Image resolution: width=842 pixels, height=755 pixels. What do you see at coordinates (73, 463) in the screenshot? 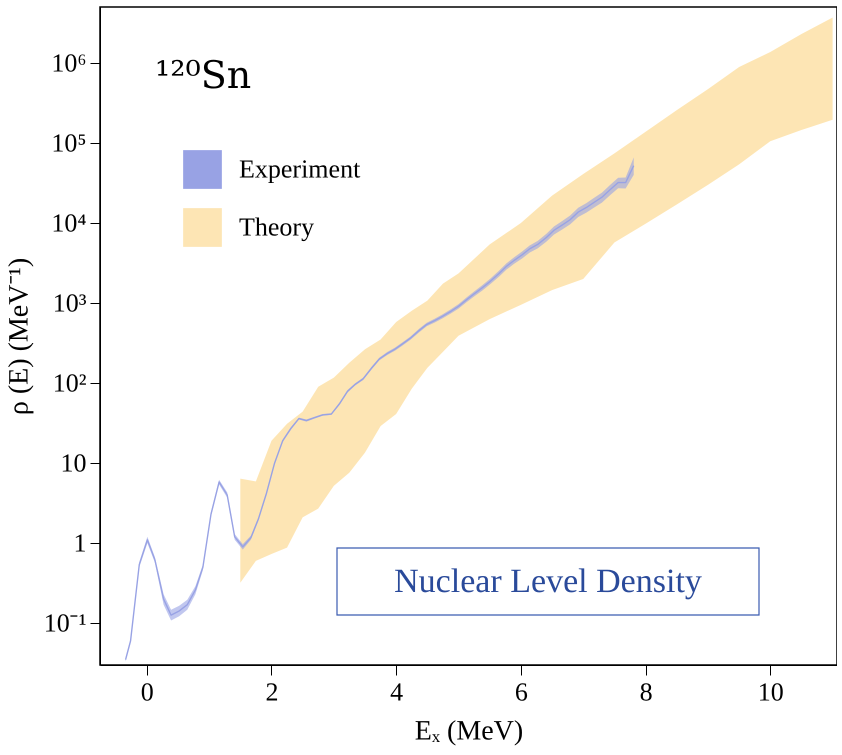
I see `y-tick-label: 10` at bounding box center [73, 463].